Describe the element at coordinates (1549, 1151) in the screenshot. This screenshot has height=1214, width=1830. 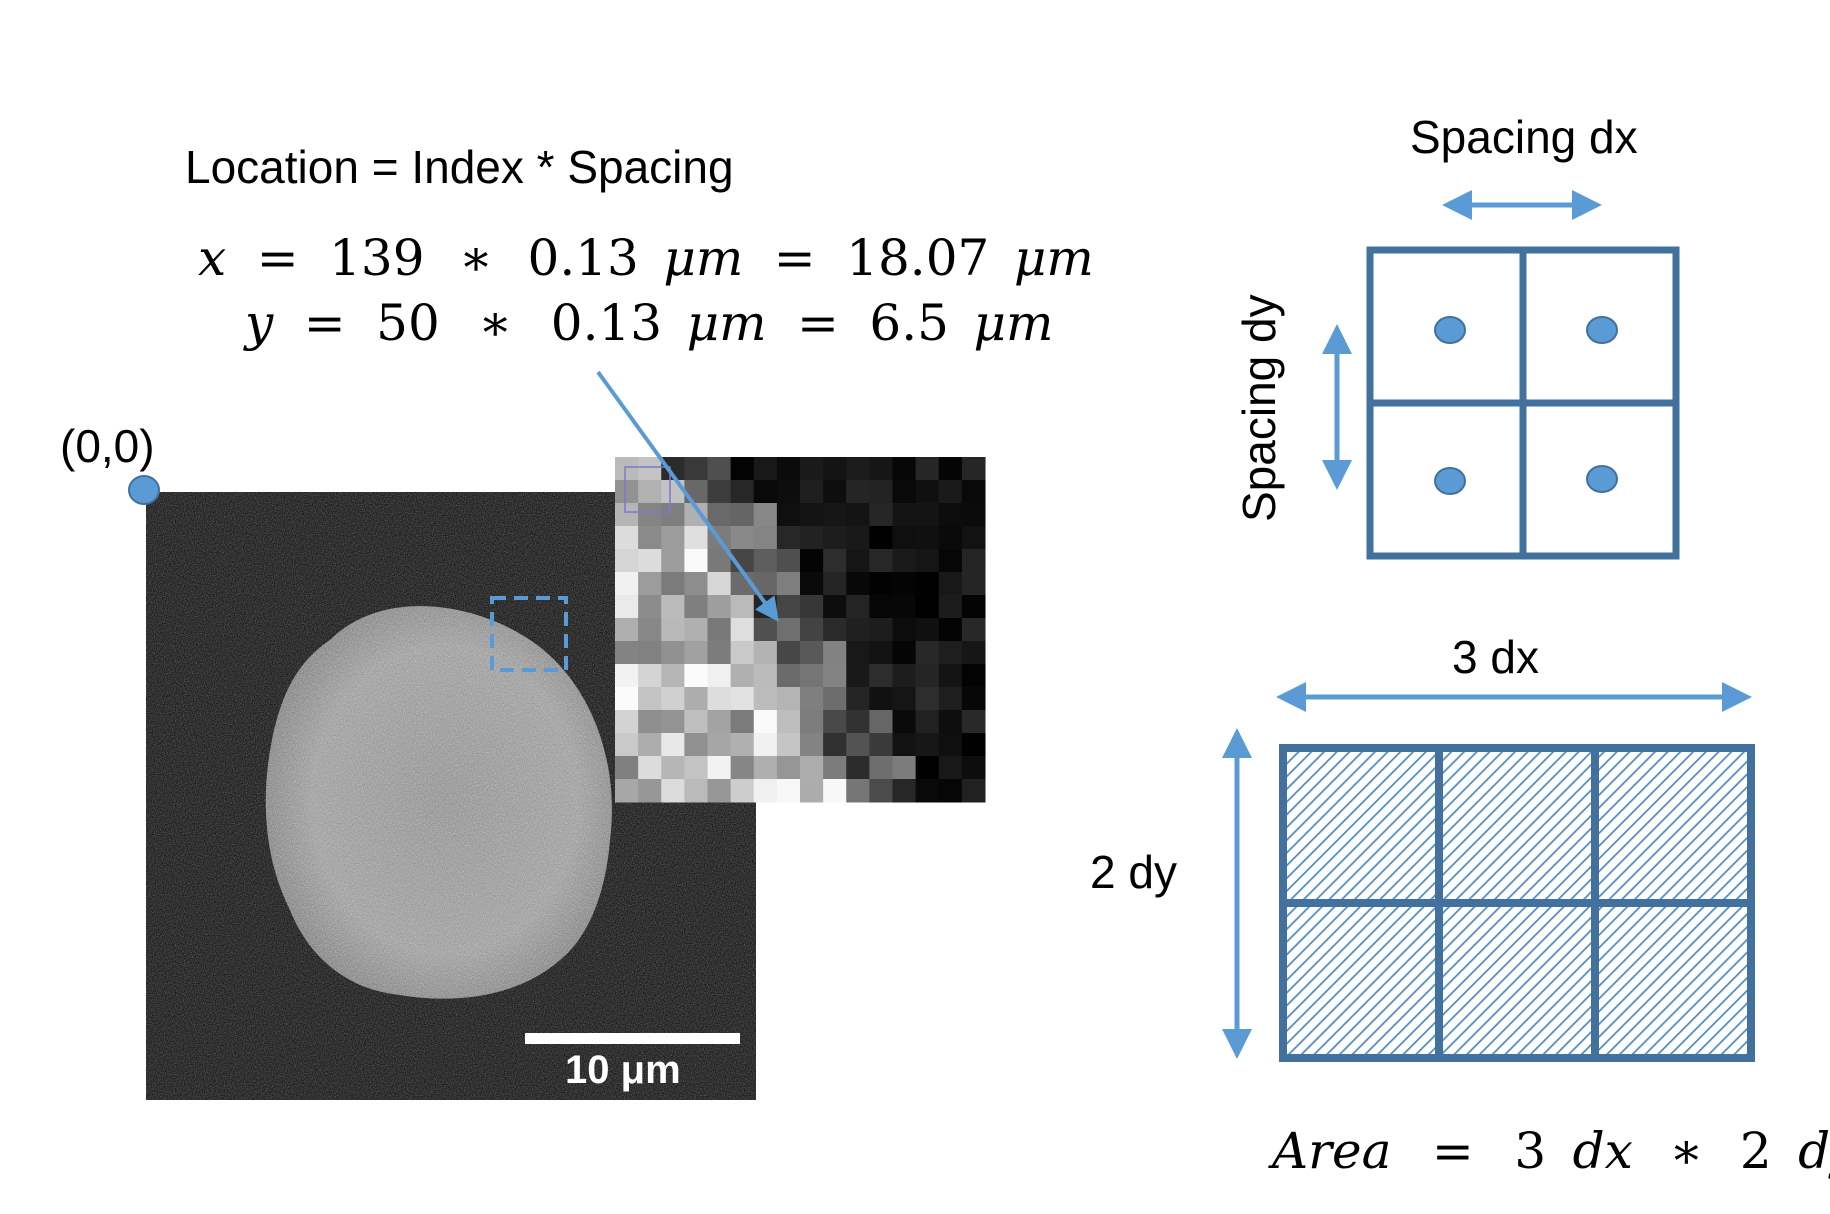
I see `area-equation: Area = 3 dx ∗ 2 dy` at that location.